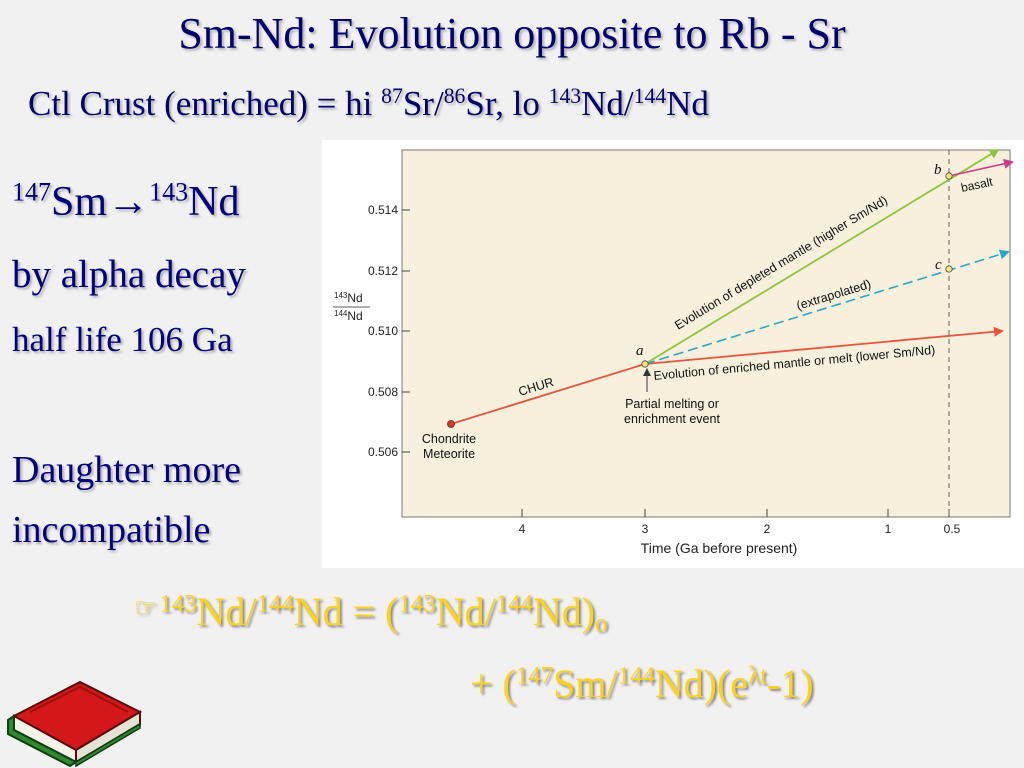  I want to click on daughter-text-line-1: Daughter more, so click(126, 470).